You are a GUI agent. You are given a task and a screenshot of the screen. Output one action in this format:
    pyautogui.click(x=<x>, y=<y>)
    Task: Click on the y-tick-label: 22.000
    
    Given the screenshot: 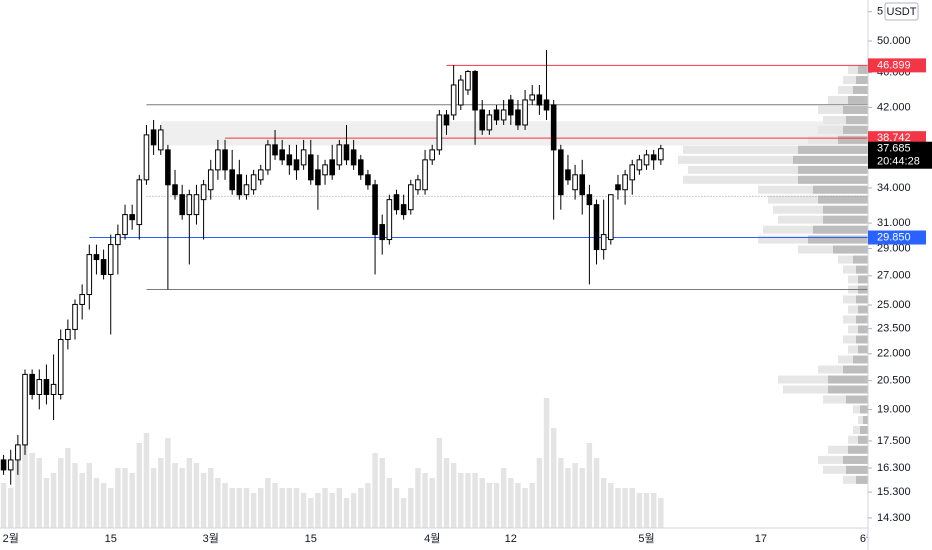 What is the action you would take?
    pyautogui.click(x=894, y=354)
    